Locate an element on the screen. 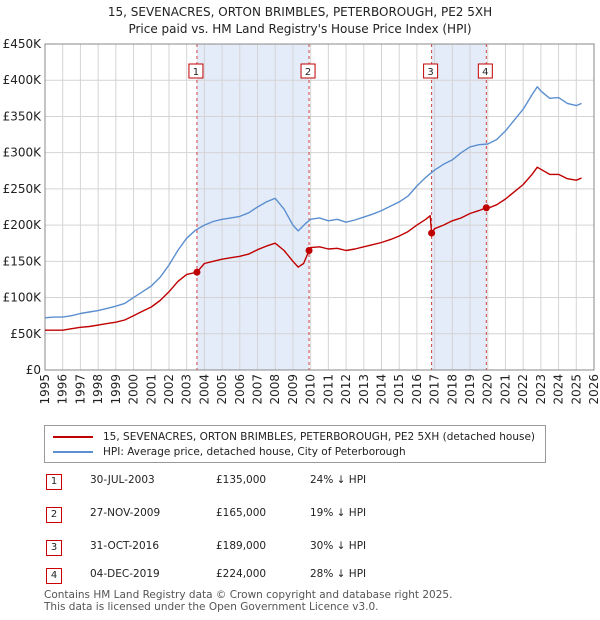 This screenshot has width=600, height=620. x-tick-label: 2004 is located at coordinates (204, 389).